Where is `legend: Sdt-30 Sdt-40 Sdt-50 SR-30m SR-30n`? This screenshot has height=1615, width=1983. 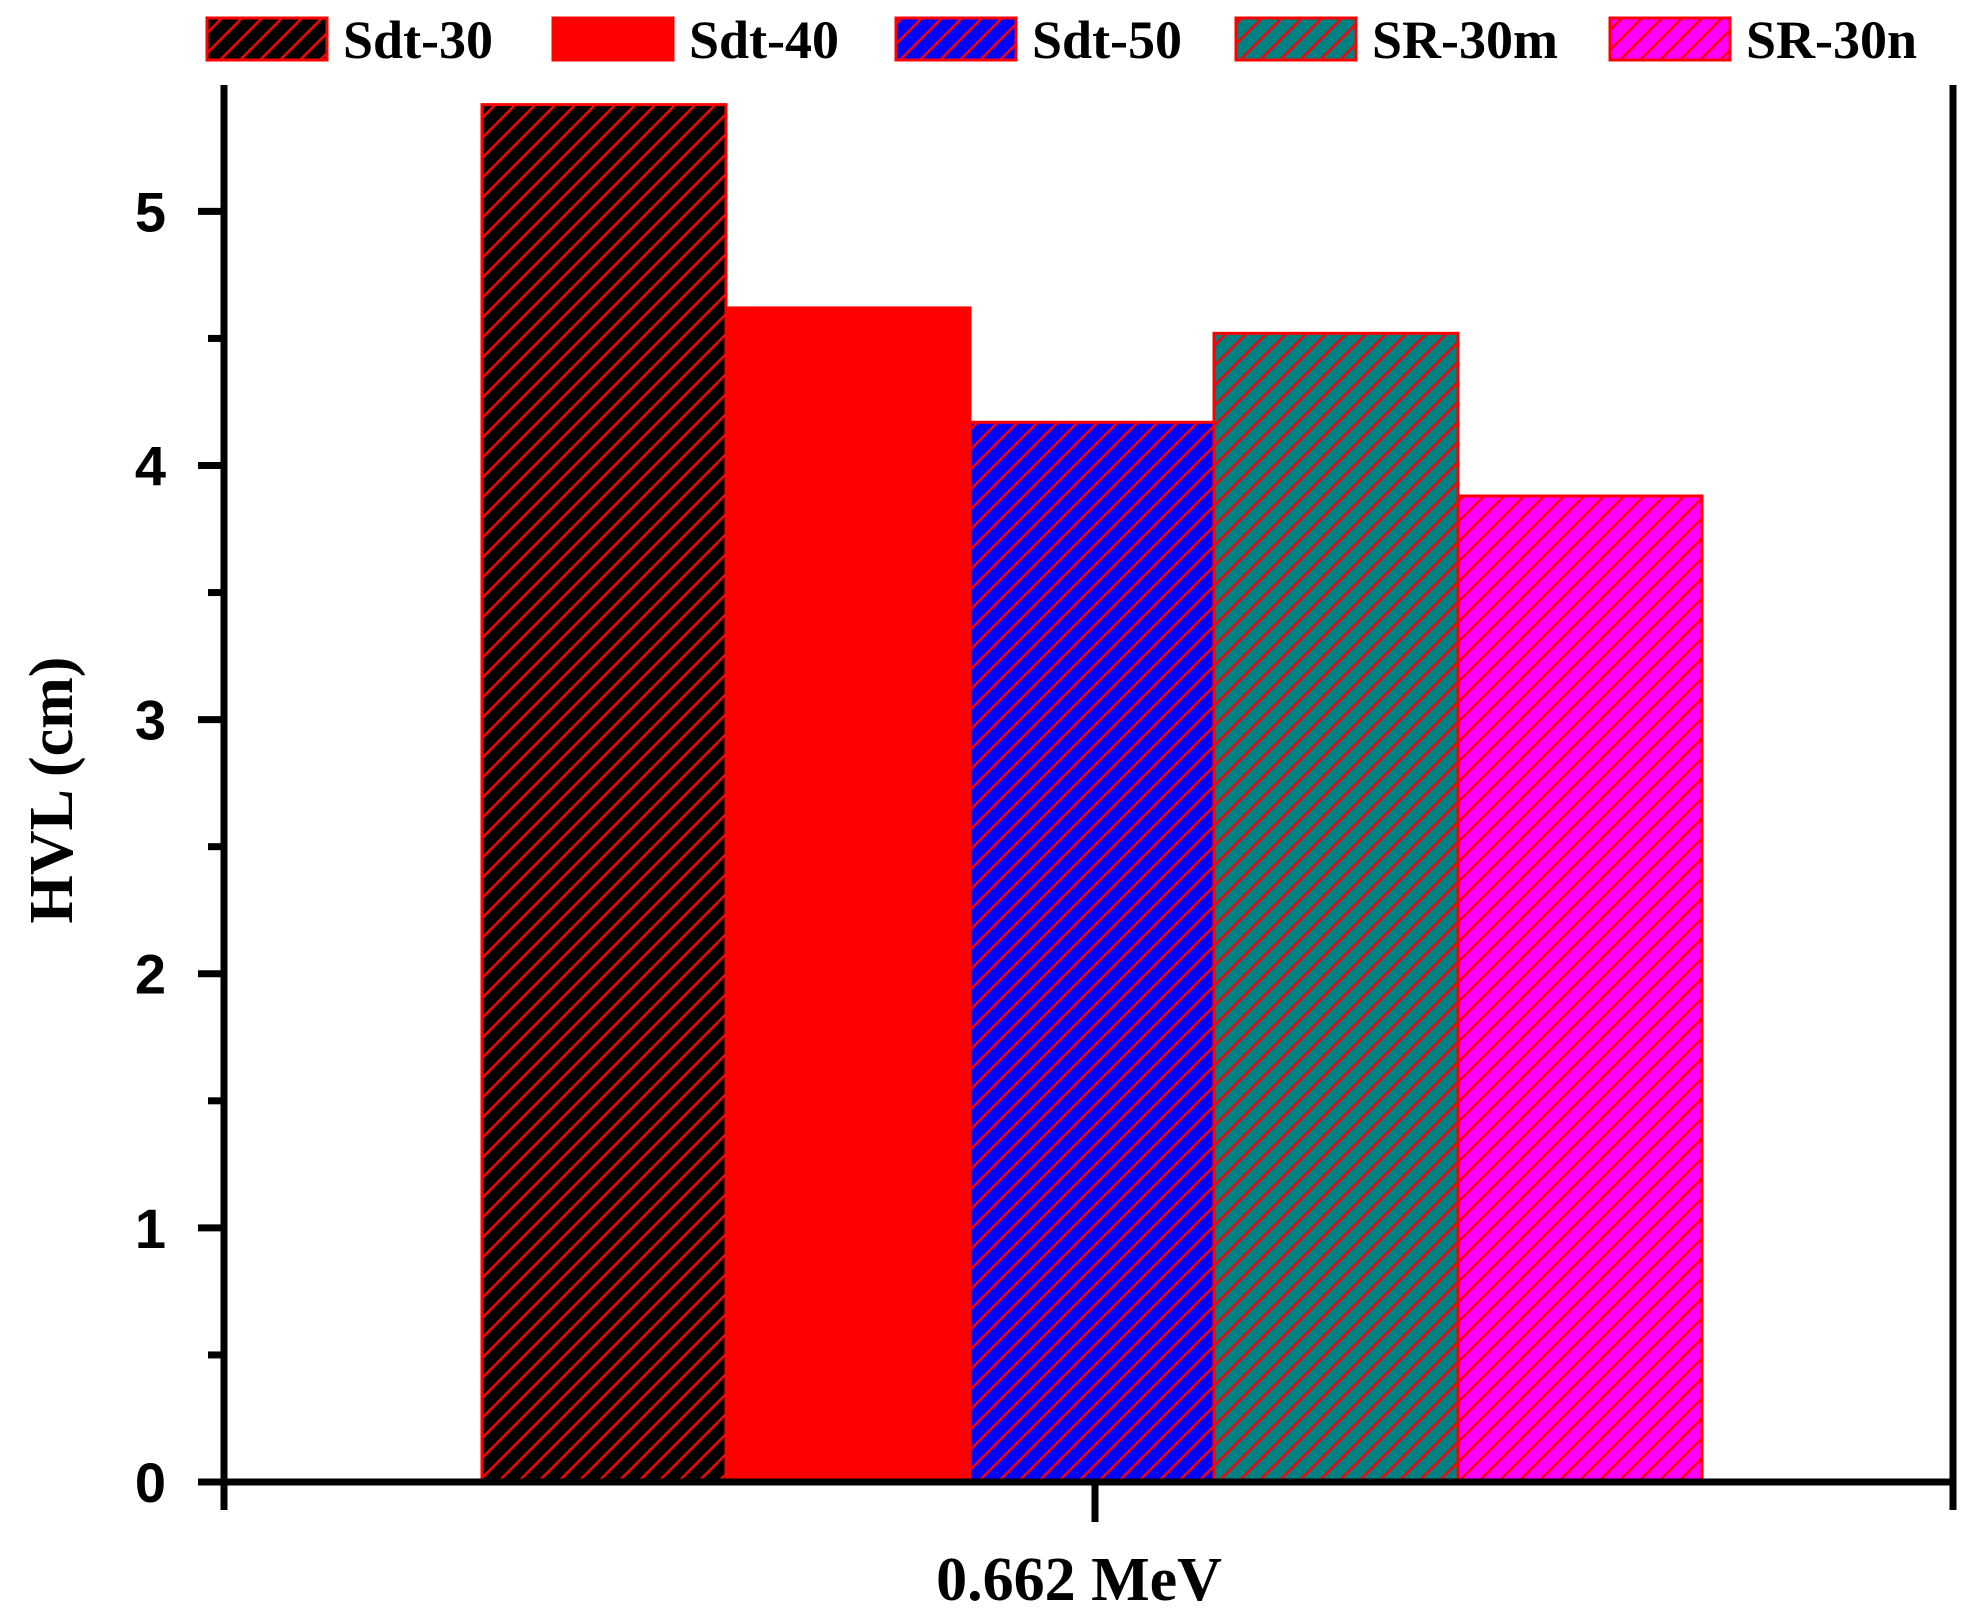
legend: Sdt-30 Sdt-40 Sdt-50 SR-30m SR-30n is located at coordinates (1061, 40).